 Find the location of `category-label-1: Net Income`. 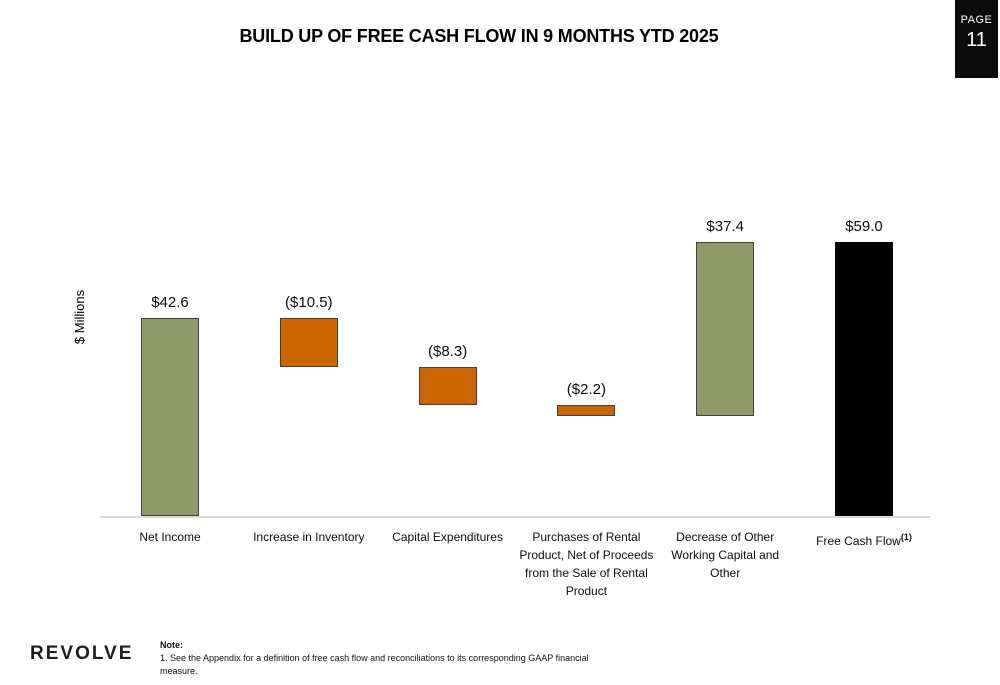

category-label-1: Net Income is located at coordinates (170, 537).